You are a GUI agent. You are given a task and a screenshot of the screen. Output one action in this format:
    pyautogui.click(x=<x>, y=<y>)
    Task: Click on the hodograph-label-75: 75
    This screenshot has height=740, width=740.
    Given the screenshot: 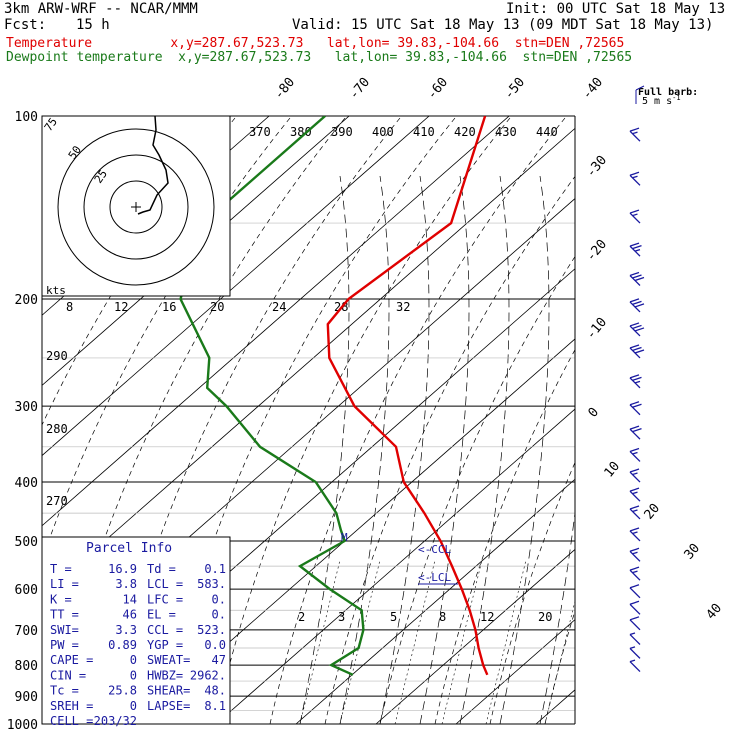 What is the action you would take?
    pyautogui.click(x=51, y=124)
    